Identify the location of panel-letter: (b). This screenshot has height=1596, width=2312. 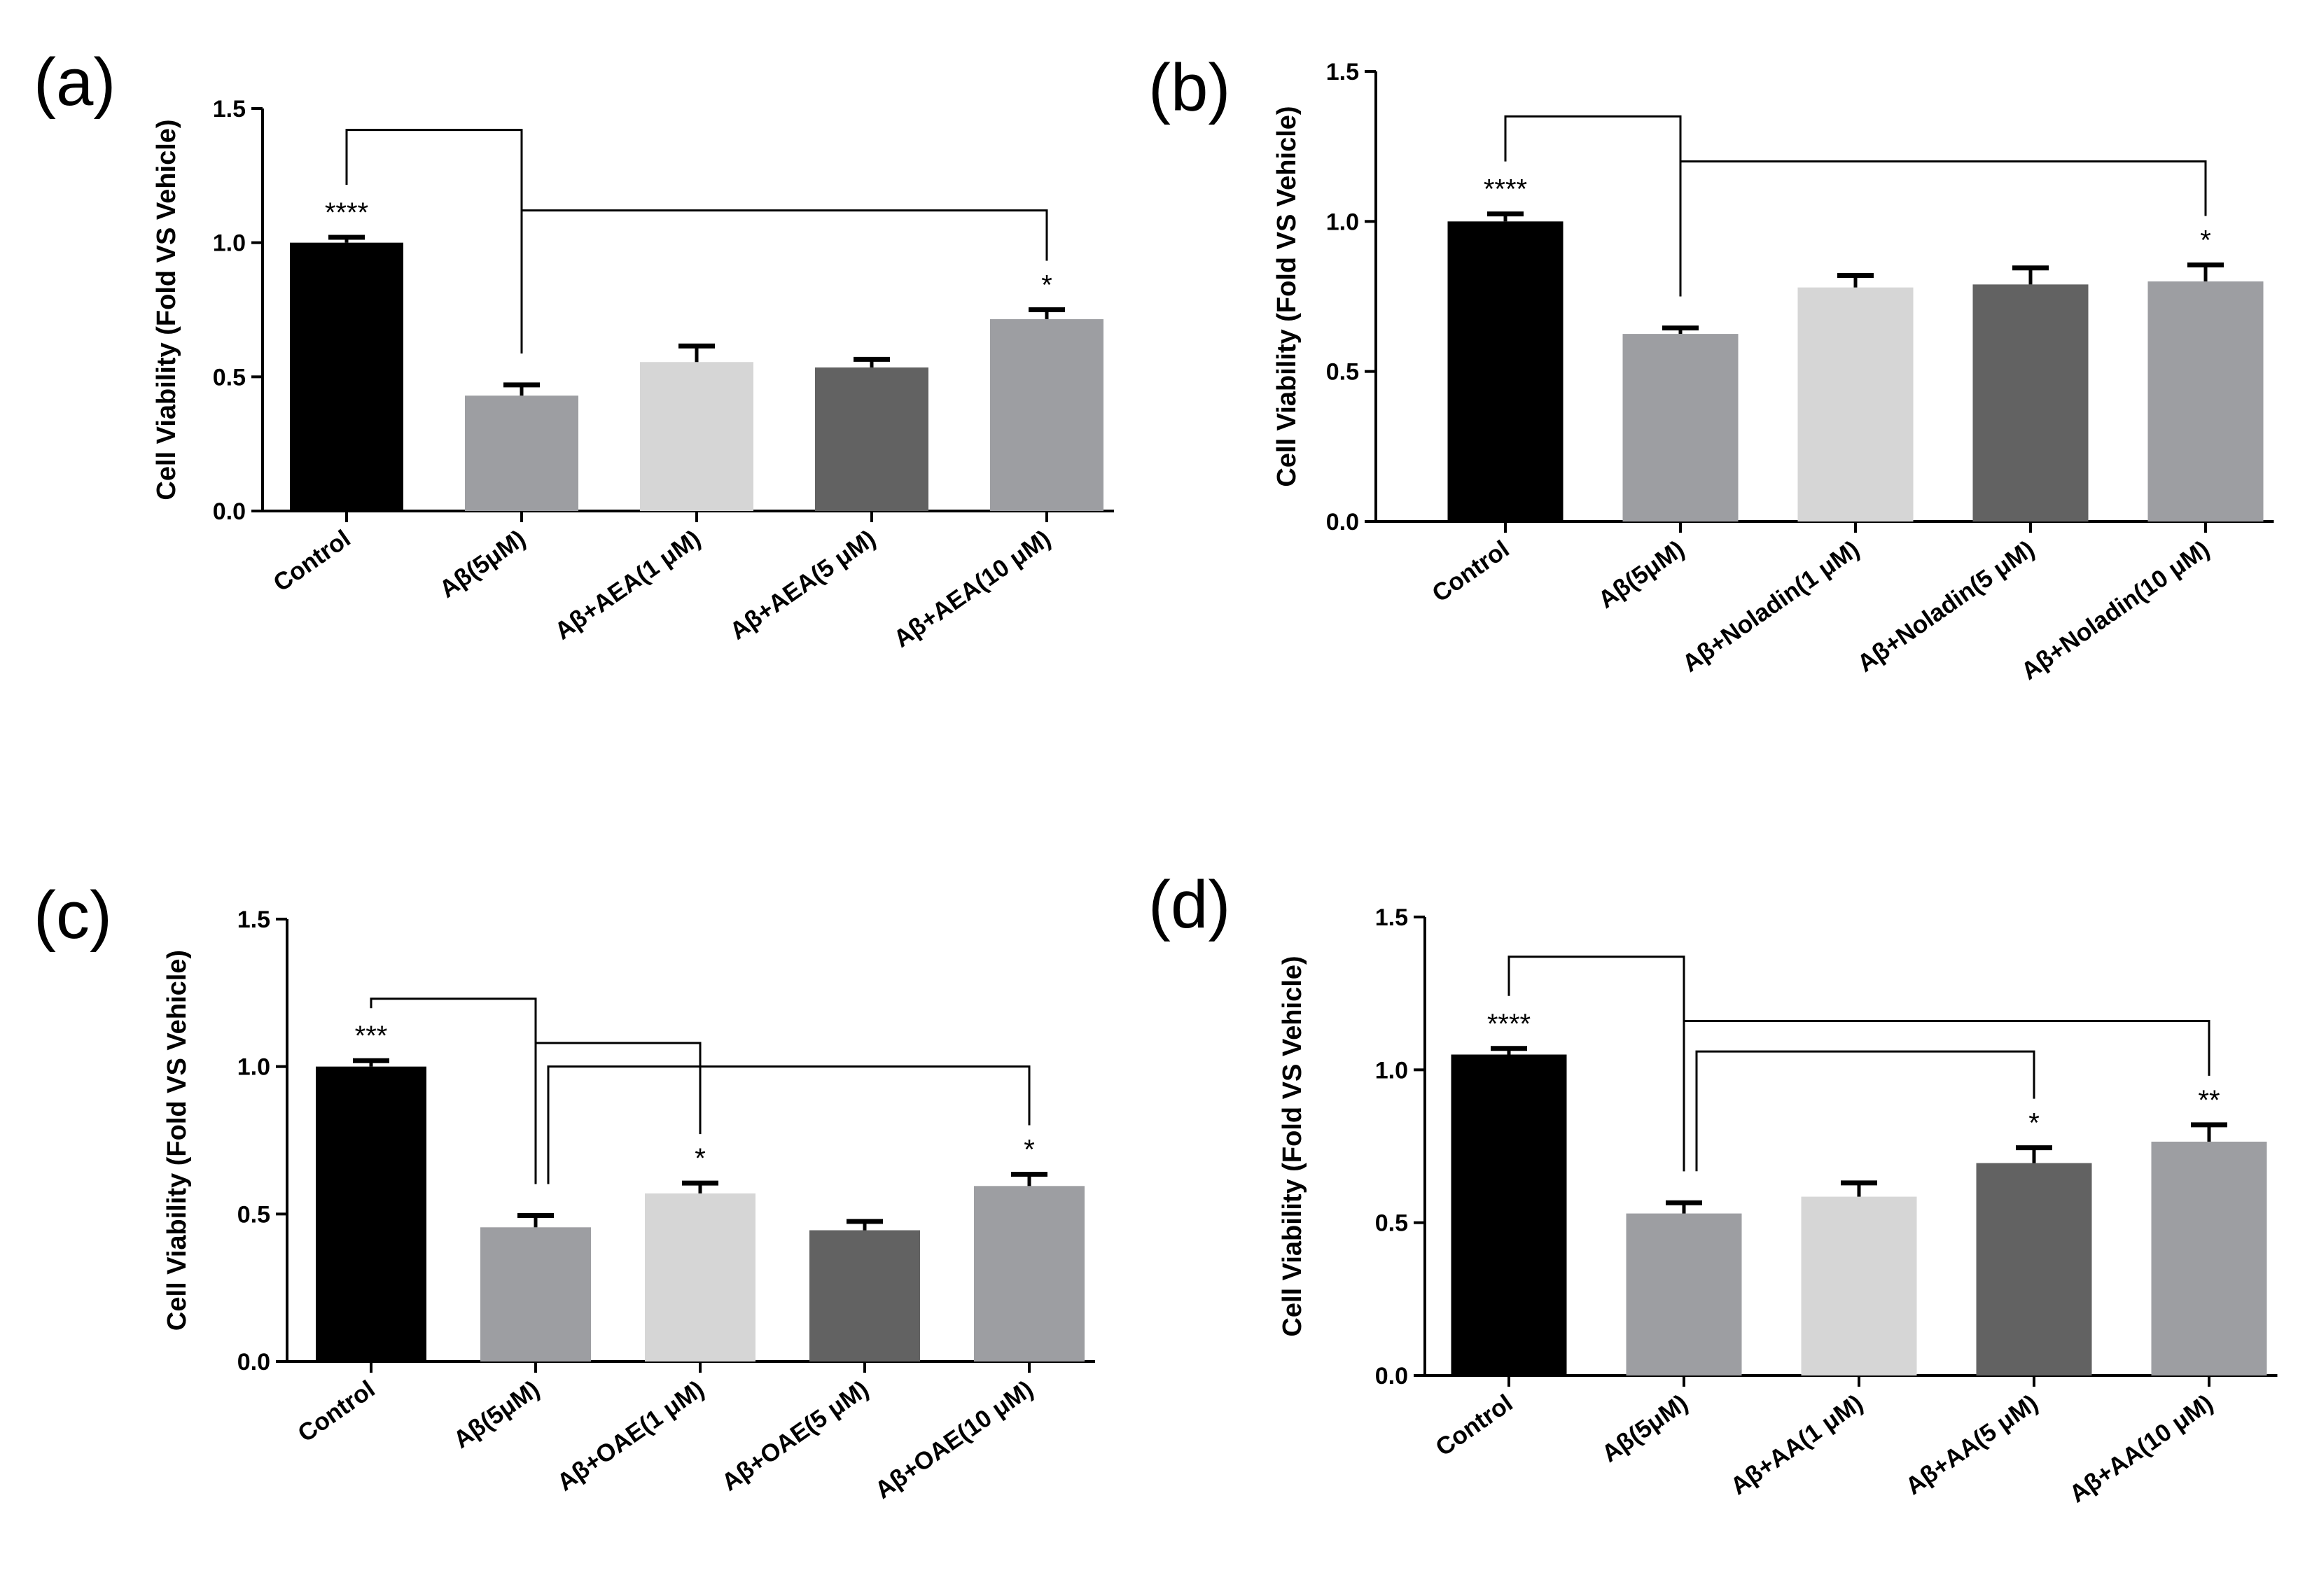
(1189, 87).